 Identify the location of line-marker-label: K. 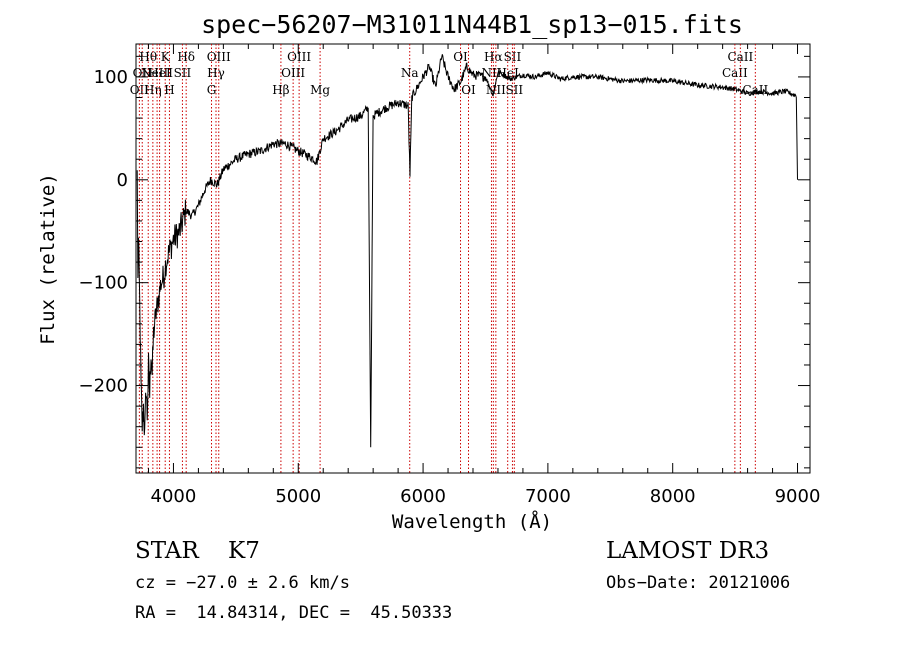
(166, 57).